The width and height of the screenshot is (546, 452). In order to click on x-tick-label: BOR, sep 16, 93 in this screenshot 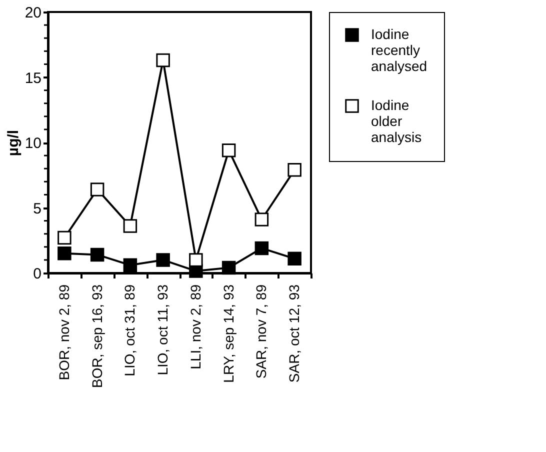, I will do `click(96, 336)`.